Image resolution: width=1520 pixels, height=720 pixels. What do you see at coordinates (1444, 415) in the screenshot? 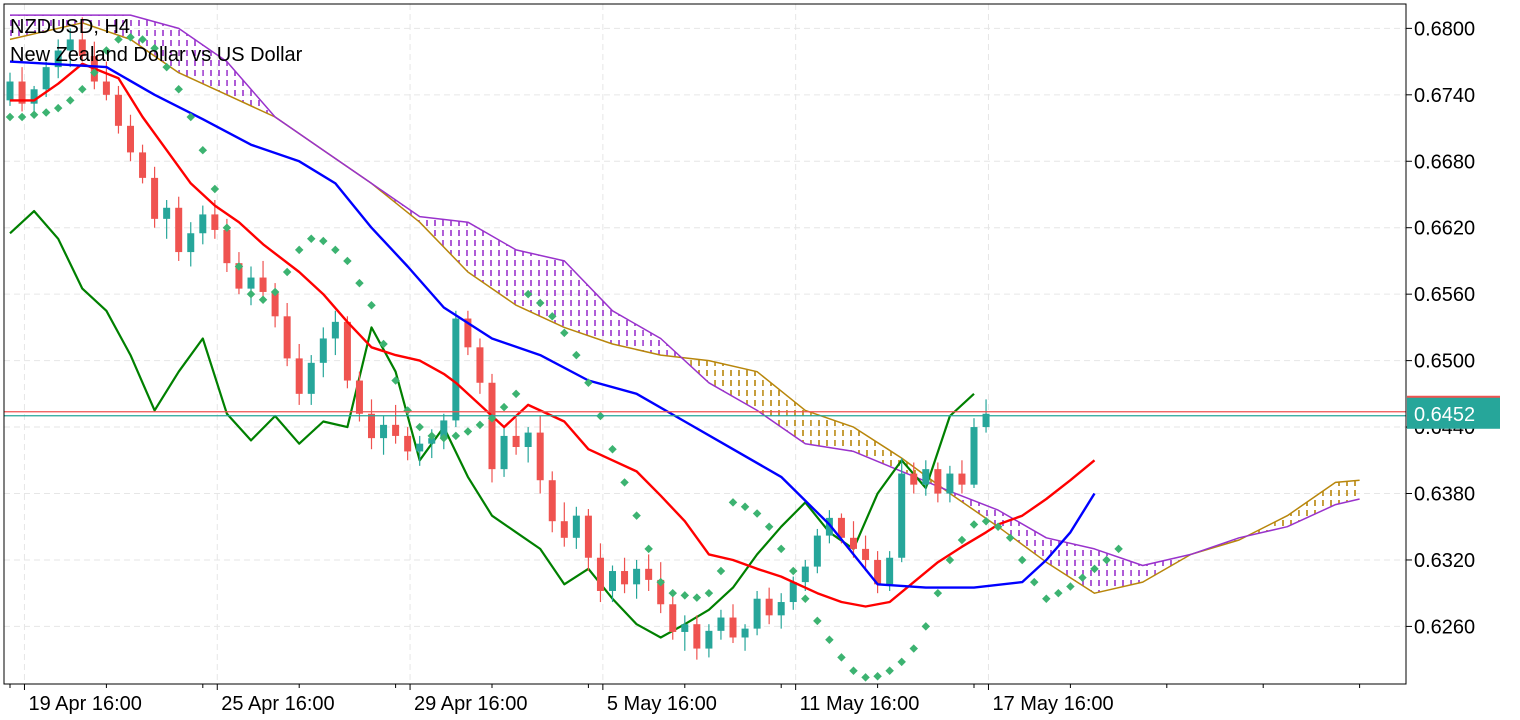
I see `current-price-tag-label: 0.6452` at bounding box center [1444, 415].